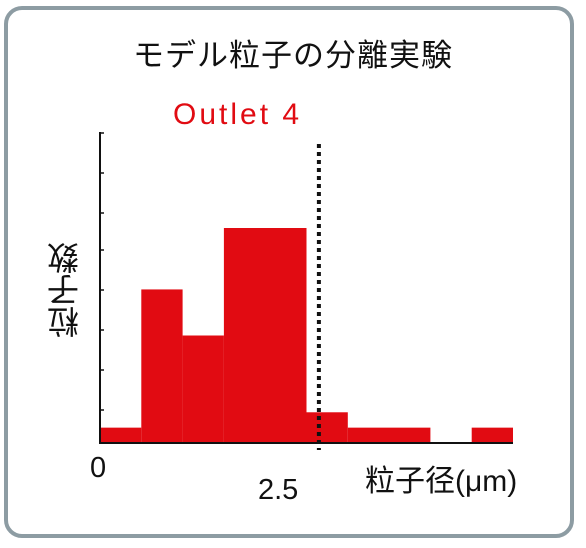 This screenshot has height=548, width=586. Describe the element at coordinates (101, 288) in the screenshot. I see `y-axis` at that location.